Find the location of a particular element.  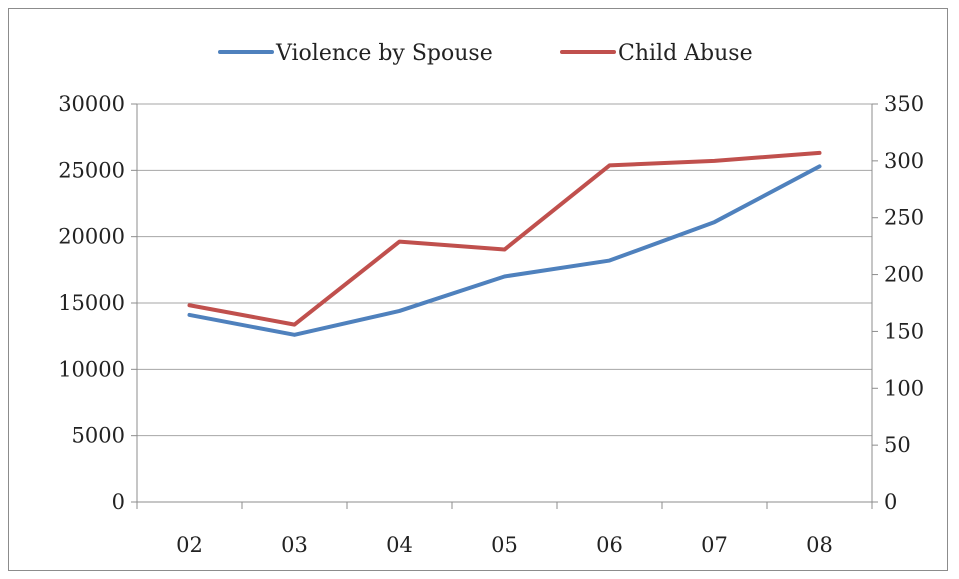

right-tick-label: 100 is located at coordinates (904, 388).